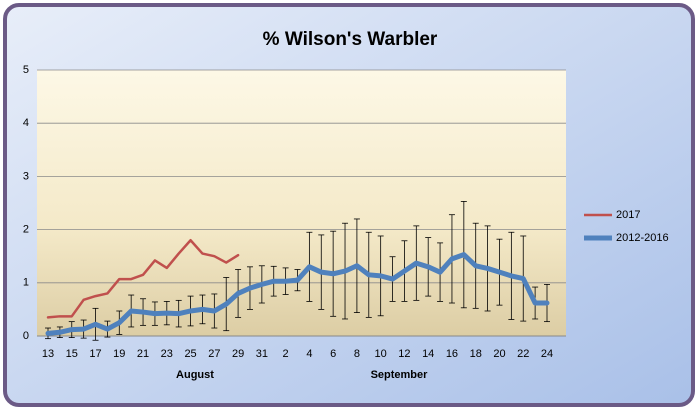  I want to click on legend-label: 2012-2016, so click(642, 238).